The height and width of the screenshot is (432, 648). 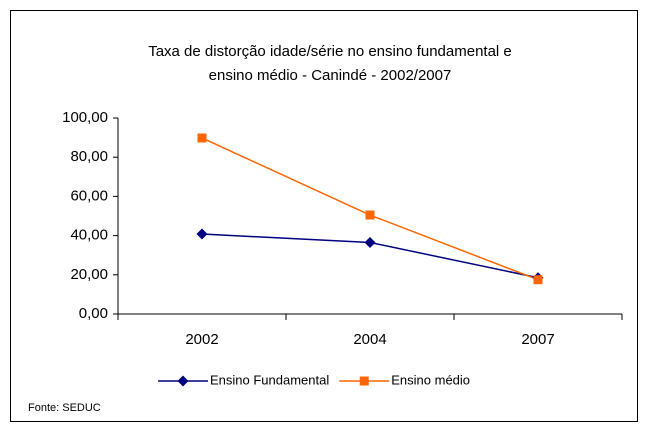 What do you see at coordinates (201, 339) in the screenshot?
I see `x-tick-label: 2002` at bounding box center [201, 339].